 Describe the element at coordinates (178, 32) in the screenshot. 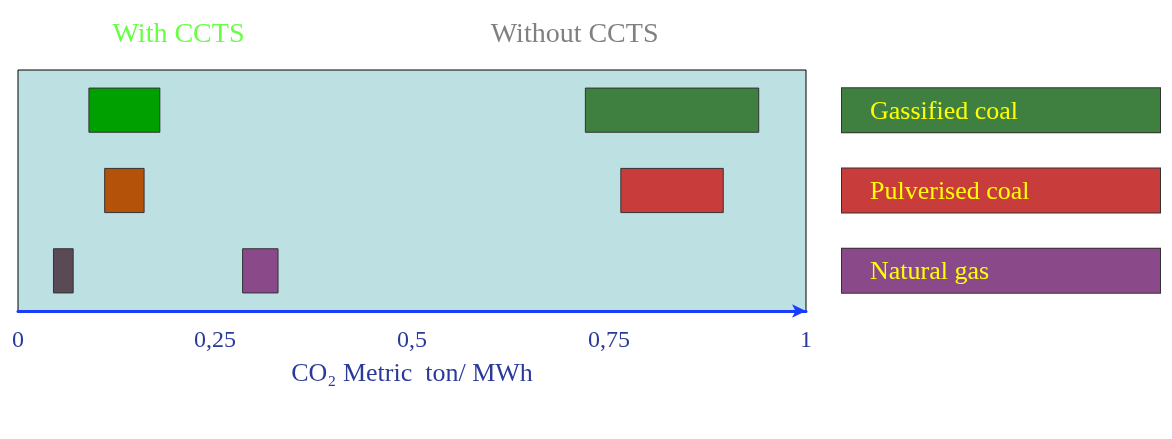

I see `series-label: With CCTS` at that location.